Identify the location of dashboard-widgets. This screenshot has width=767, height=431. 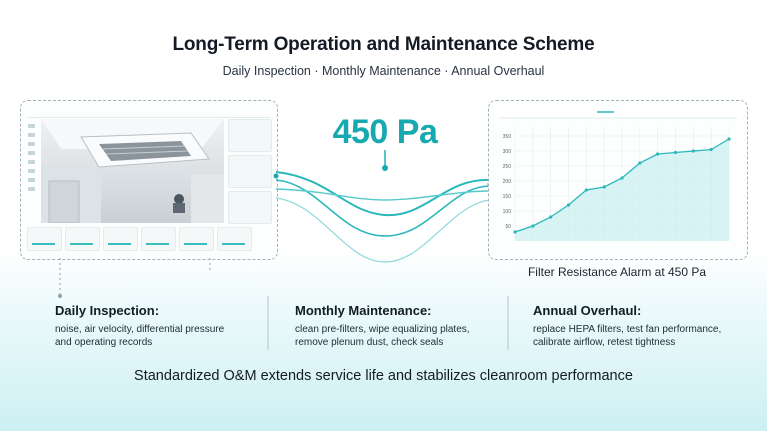
(149, 240).